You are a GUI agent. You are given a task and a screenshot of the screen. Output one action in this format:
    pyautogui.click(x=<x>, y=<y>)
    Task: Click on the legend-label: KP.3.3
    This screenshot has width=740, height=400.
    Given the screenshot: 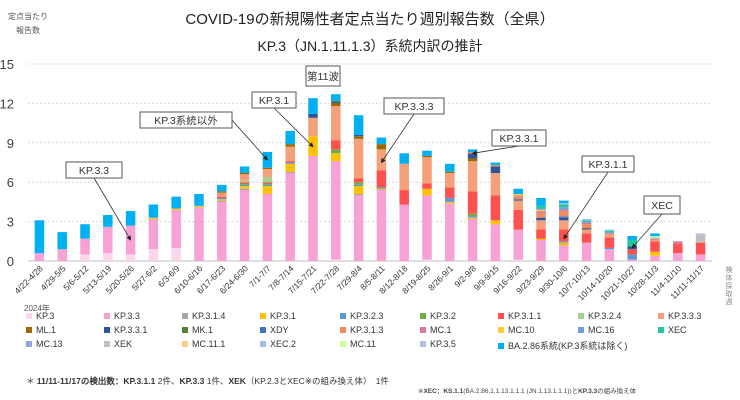 What is the action you would take?
    pyautogui.click(x=127, y=316)
    